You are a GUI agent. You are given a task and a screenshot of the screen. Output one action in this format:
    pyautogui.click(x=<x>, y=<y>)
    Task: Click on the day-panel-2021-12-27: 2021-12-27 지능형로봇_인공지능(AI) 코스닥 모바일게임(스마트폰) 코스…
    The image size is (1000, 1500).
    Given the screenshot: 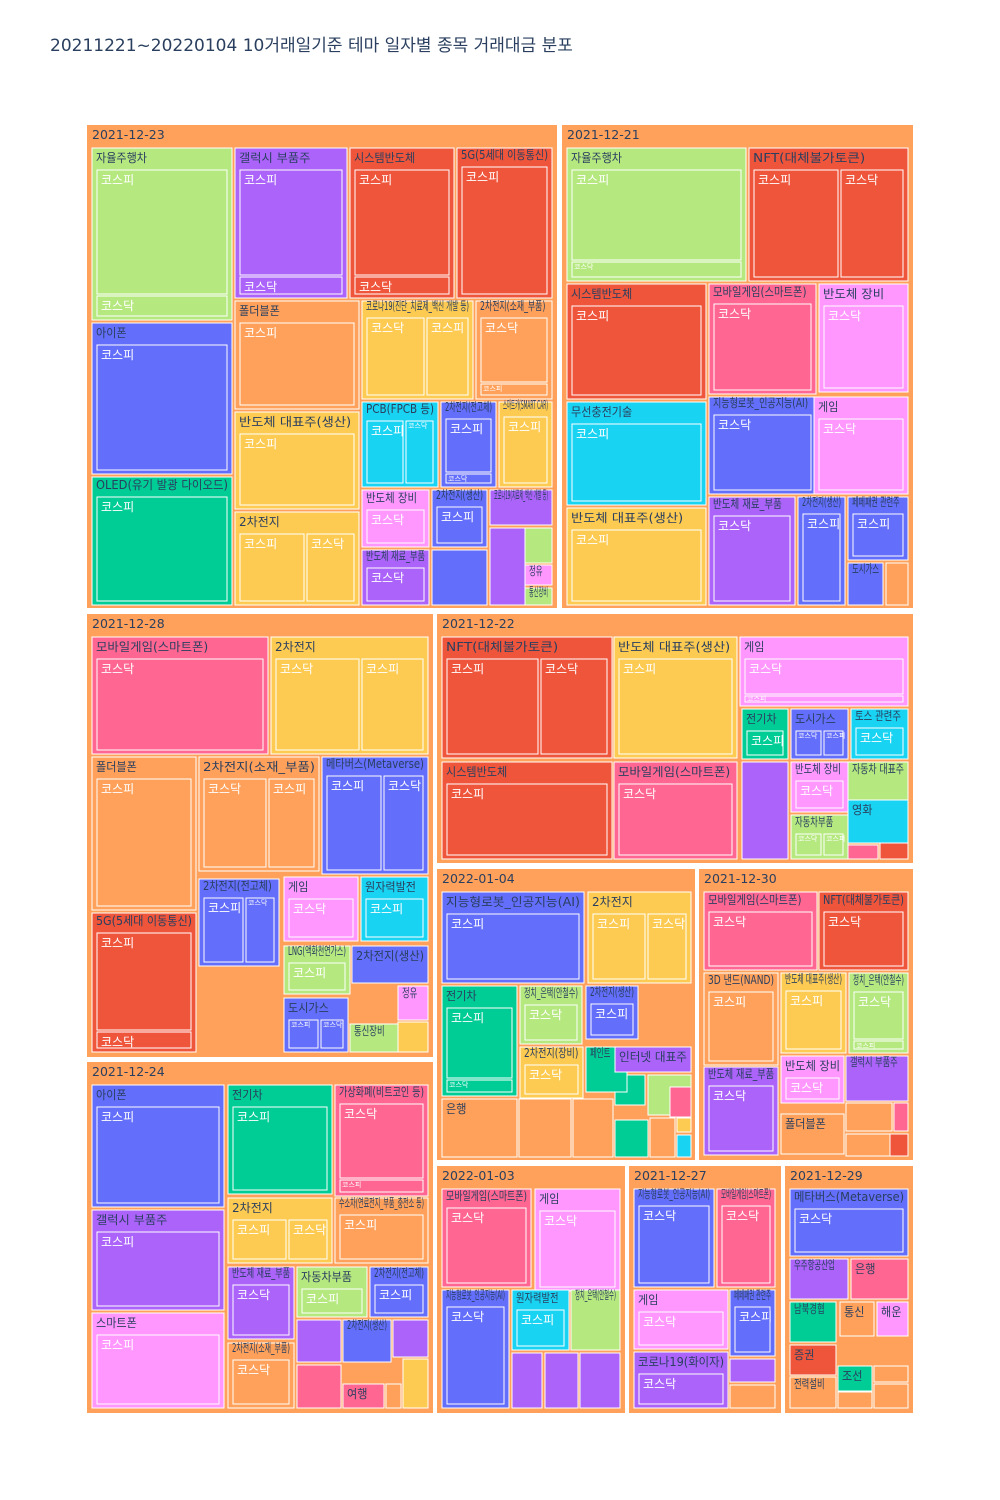 What is the action you would take?
    pyautogui.click(x=705, y=1289)
    